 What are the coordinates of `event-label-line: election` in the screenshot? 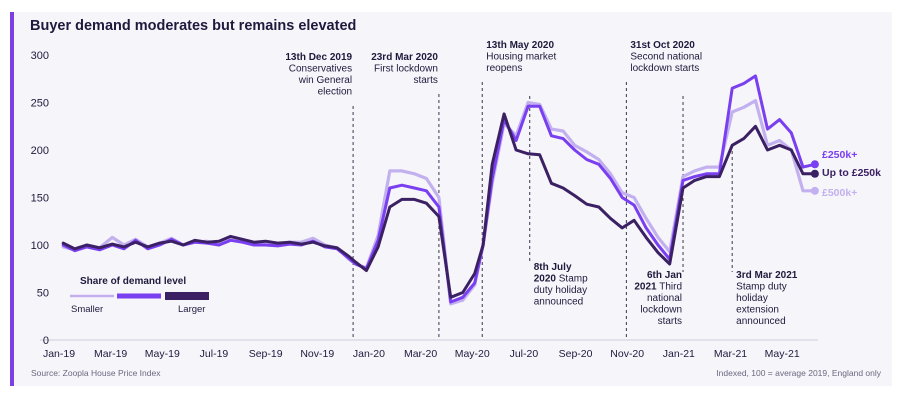 It's located at (335, 92).